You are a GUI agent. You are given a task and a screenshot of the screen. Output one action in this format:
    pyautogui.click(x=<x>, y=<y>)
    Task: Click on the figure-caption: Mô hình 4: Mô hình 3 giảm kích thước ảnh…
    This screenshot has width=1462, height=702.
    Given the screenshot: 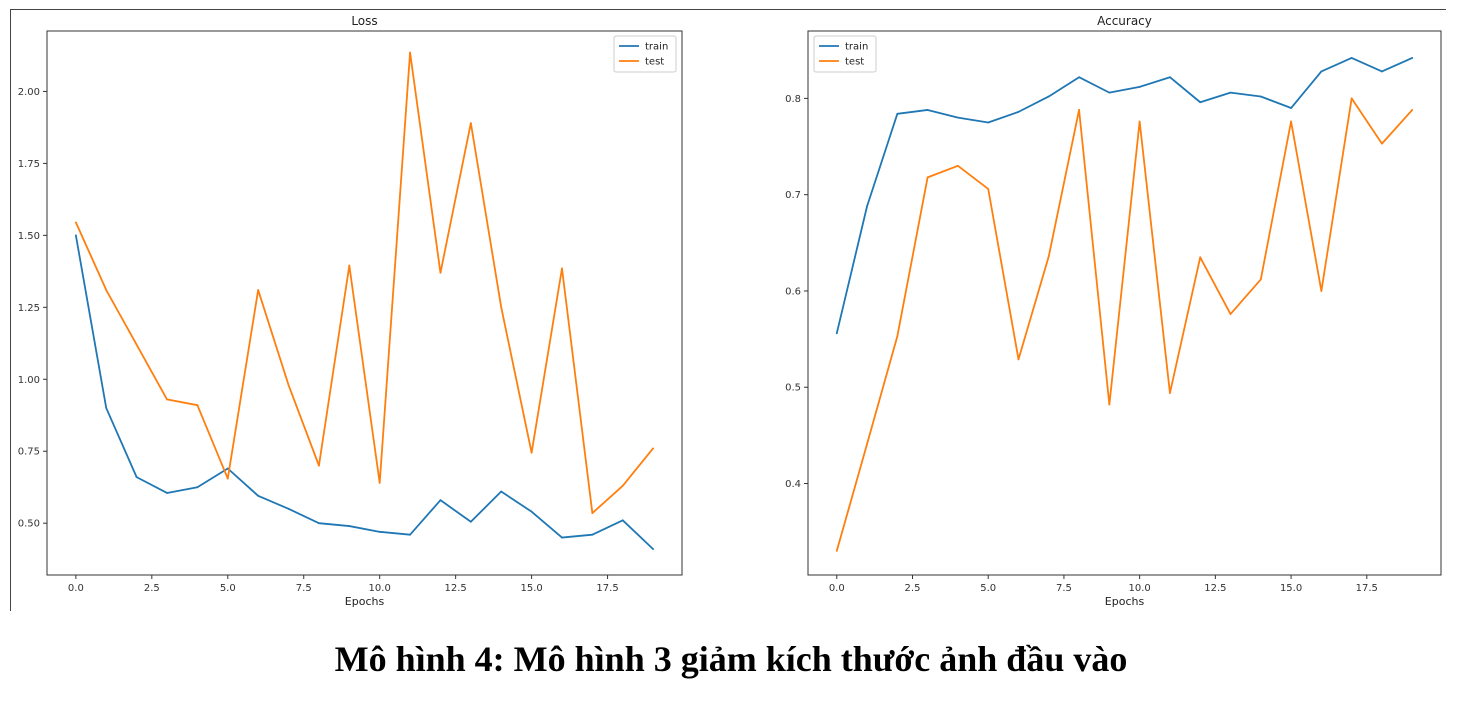 What is the action you would take?
    pyautogui.click(x=731, y=659)
    